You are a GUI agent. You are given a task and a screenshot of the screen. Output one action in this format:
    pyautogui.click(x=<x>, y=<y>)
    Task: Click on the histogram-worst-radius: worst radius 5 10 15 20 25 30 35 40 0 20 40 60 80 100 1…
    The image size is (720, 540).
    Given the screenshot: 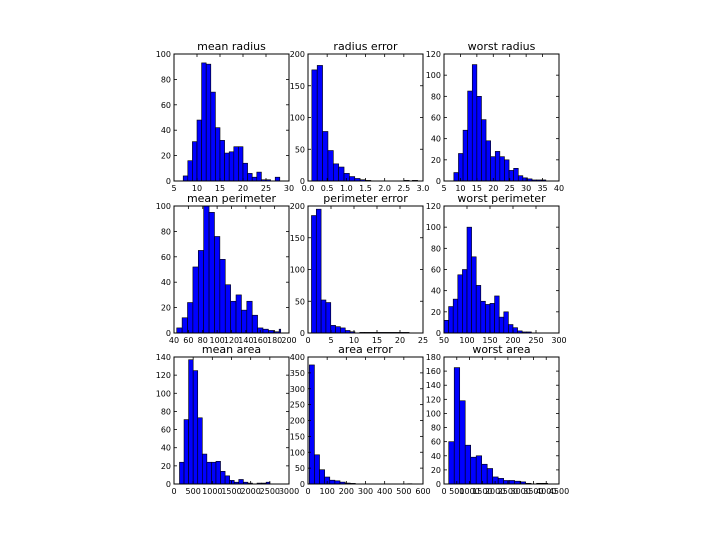 What is the action you would take?
    pyautogui.click(x=495, y=116)
    